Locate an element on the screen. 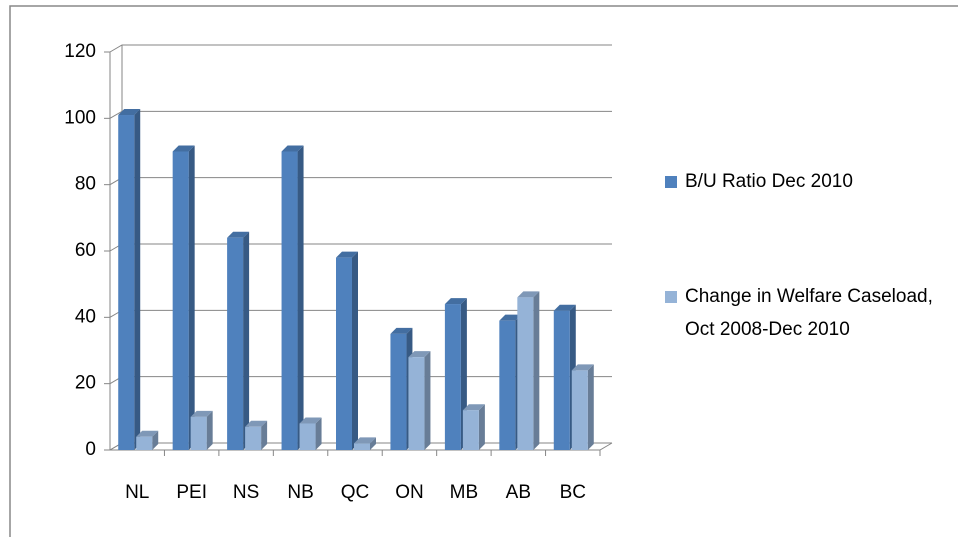 The width and height of the screenshot is (958, 537). x-tick-label: QC is located at coordinates (355, 492).